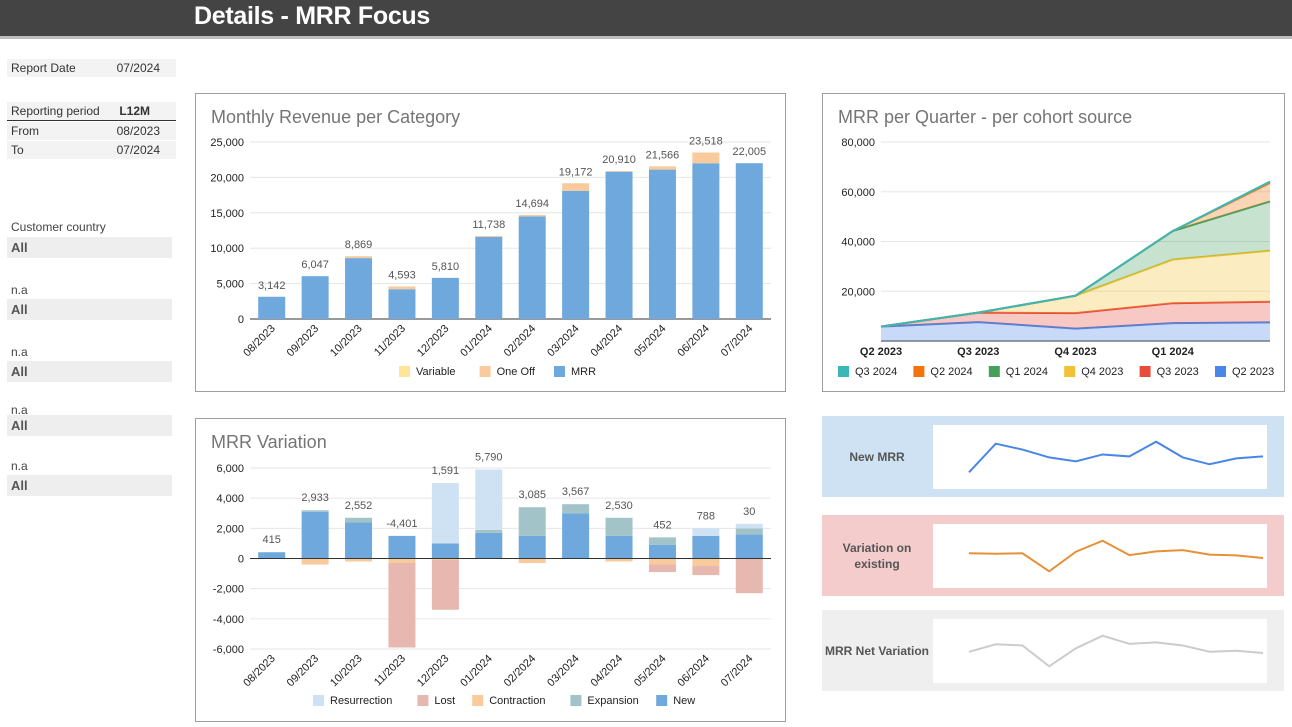  Describe the element at coordinates (89, 309) in the screenshot. I see `filter-select-1: All` at that location.